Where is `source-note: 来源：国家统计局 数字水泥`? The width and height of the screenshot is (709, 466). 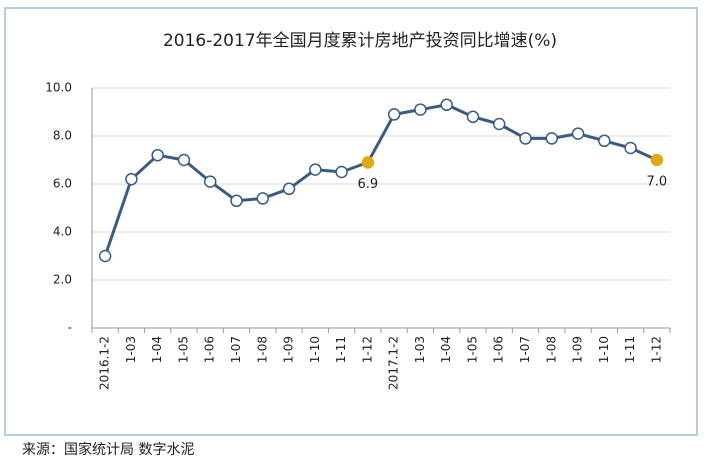
source-note: 来源：国家统计局 数字水泥 is located at coordinates (108, 449).